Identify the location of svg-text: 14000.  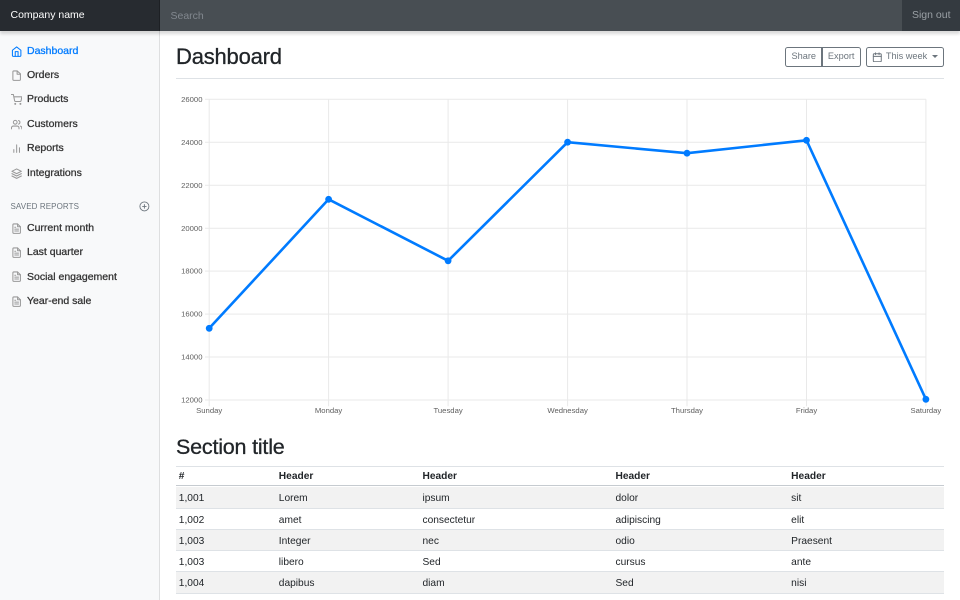
(191, 357).